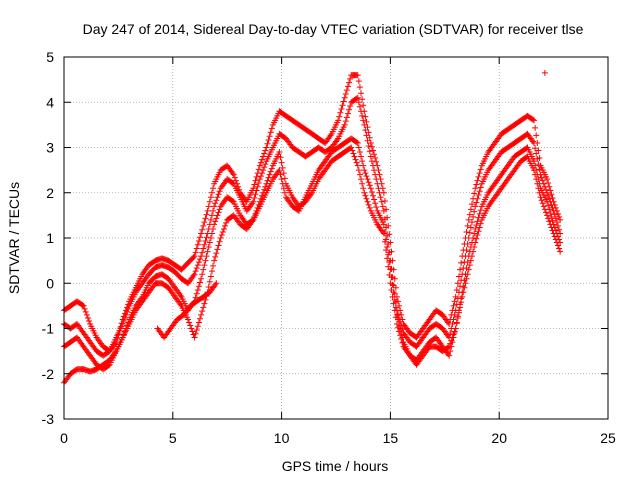 Image resolution: width=640 pixels, height=480 pixels. What do you see at coordinates (335, 466) in the screenshot?
I see `x-axis-label: GPS time / hours` at bounding box center [335, 466].